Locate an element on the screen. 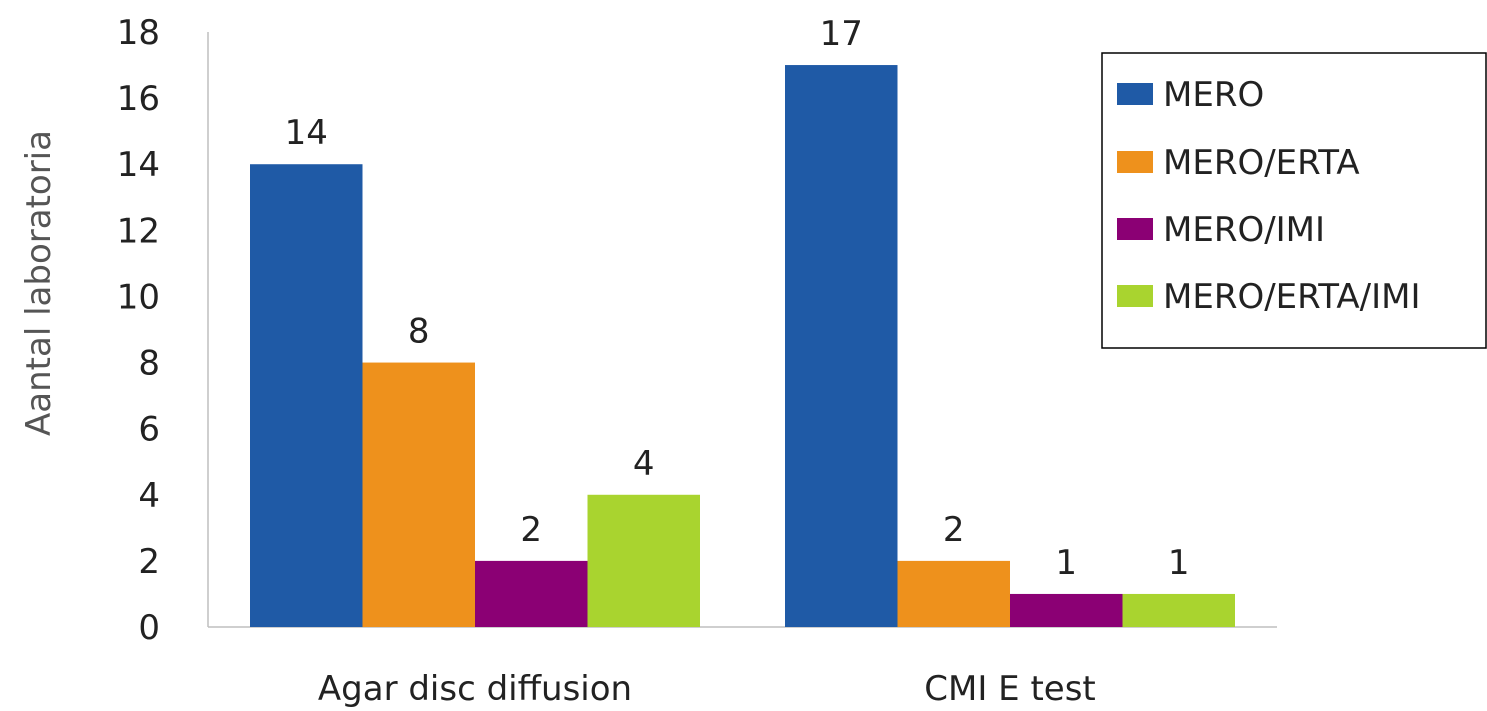 This screenshot has height=711, width=1487. category-labels: Agar disc diffusion CMI E test is located at coordinates (707, 689).